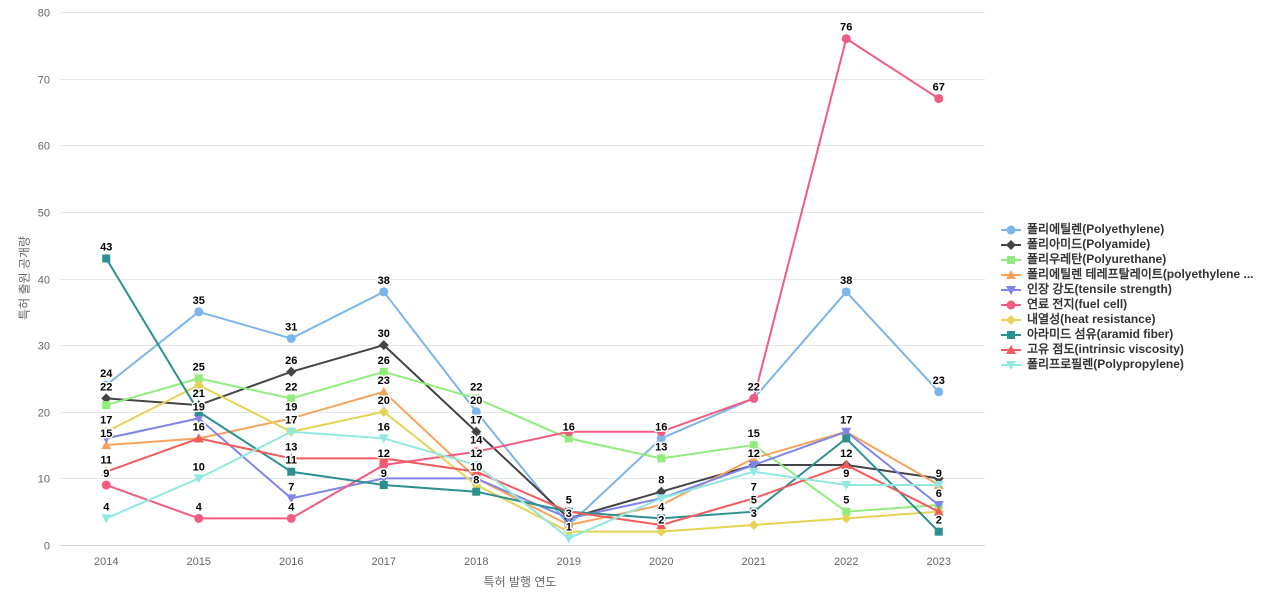 This screenshot has height=600, width=1280. I want to click on point-heat-resistance-2022, so click(846, 518).